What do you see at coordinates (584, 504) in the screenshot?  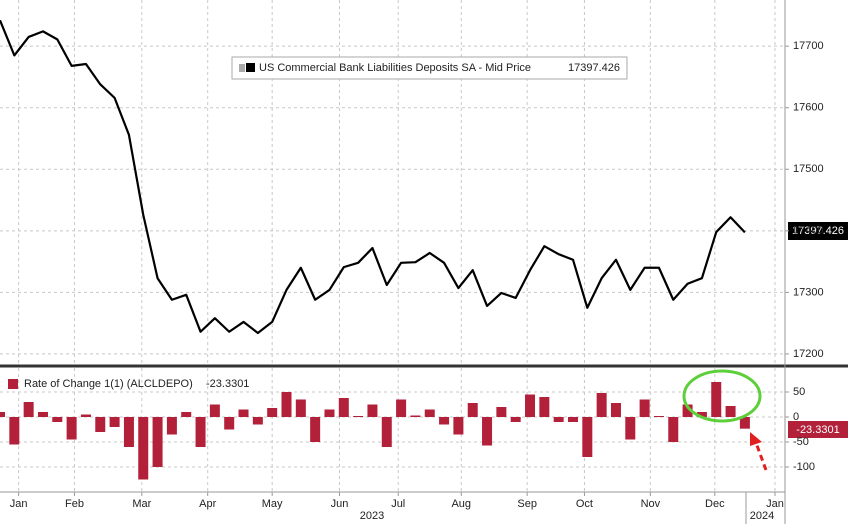 I see `x-tick-label: Oct` at bounding box center [584, 504].